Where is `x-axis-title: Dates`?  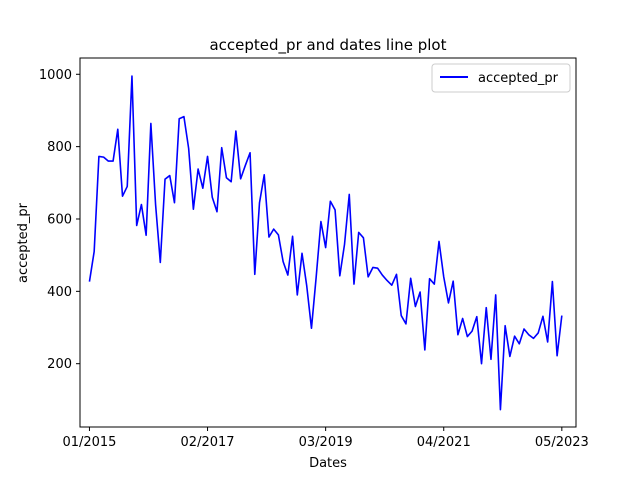
x-axis-title: Dates is located at coordinates (328, 463).